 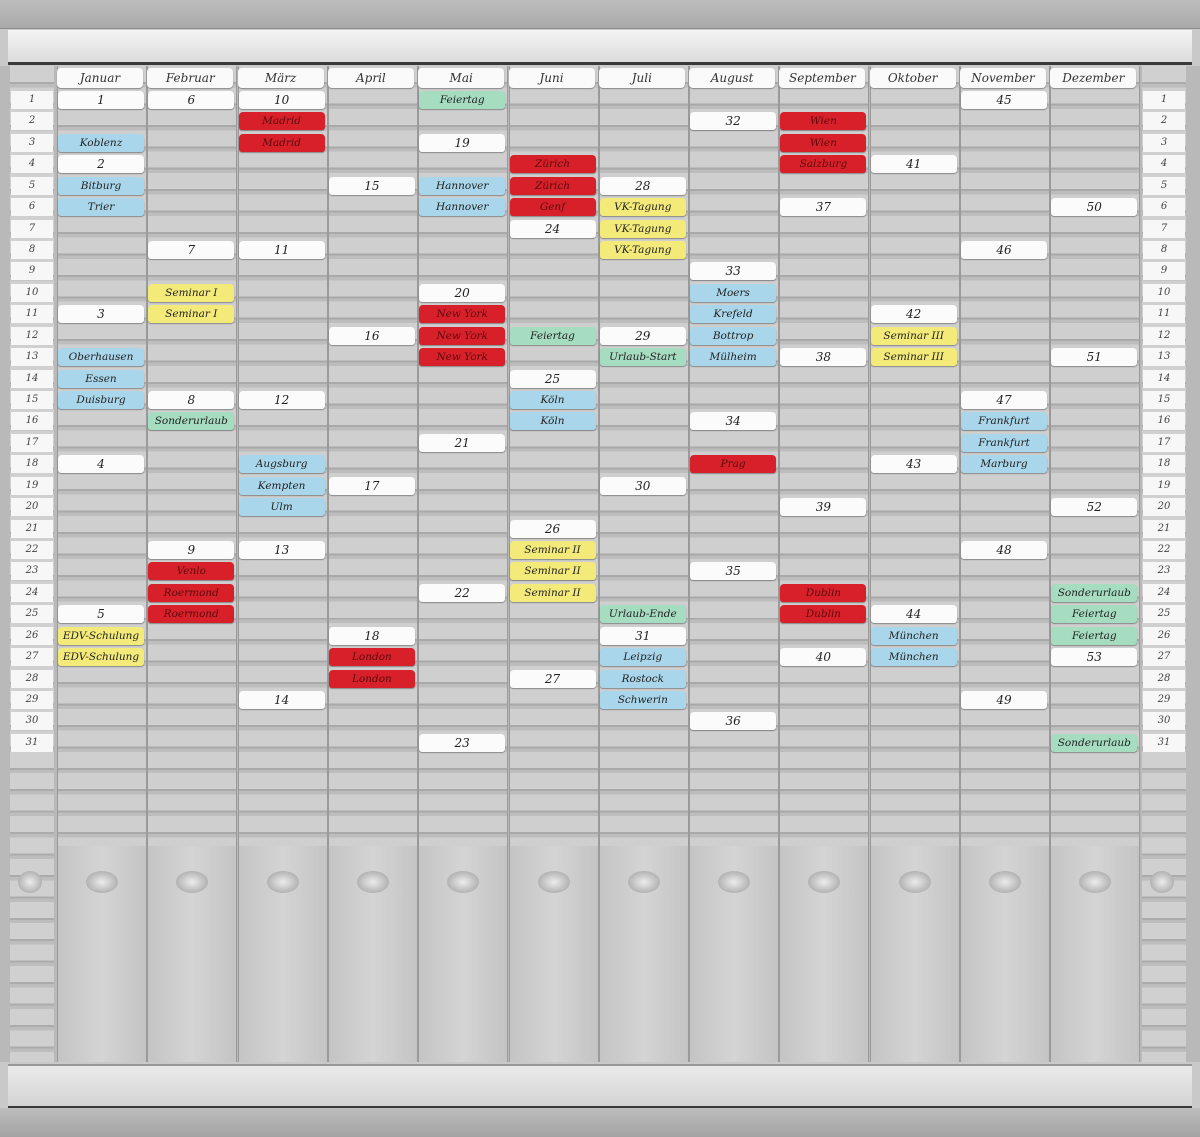 What do you see at coordinates (101, 314) in the screenshot?
I see `week-number-card: 3` at bounding box center [101, 314].